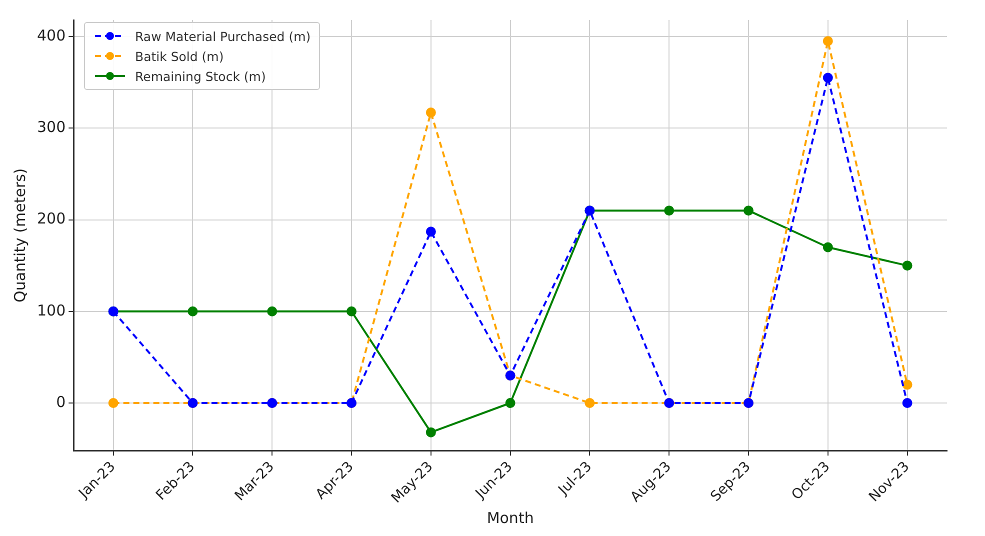 This screenshot has width=985, height=536. Describe the element at coordinates (19, 235) in the screenshot. I see `y-axis-title: Quantity (meters)` at that location.